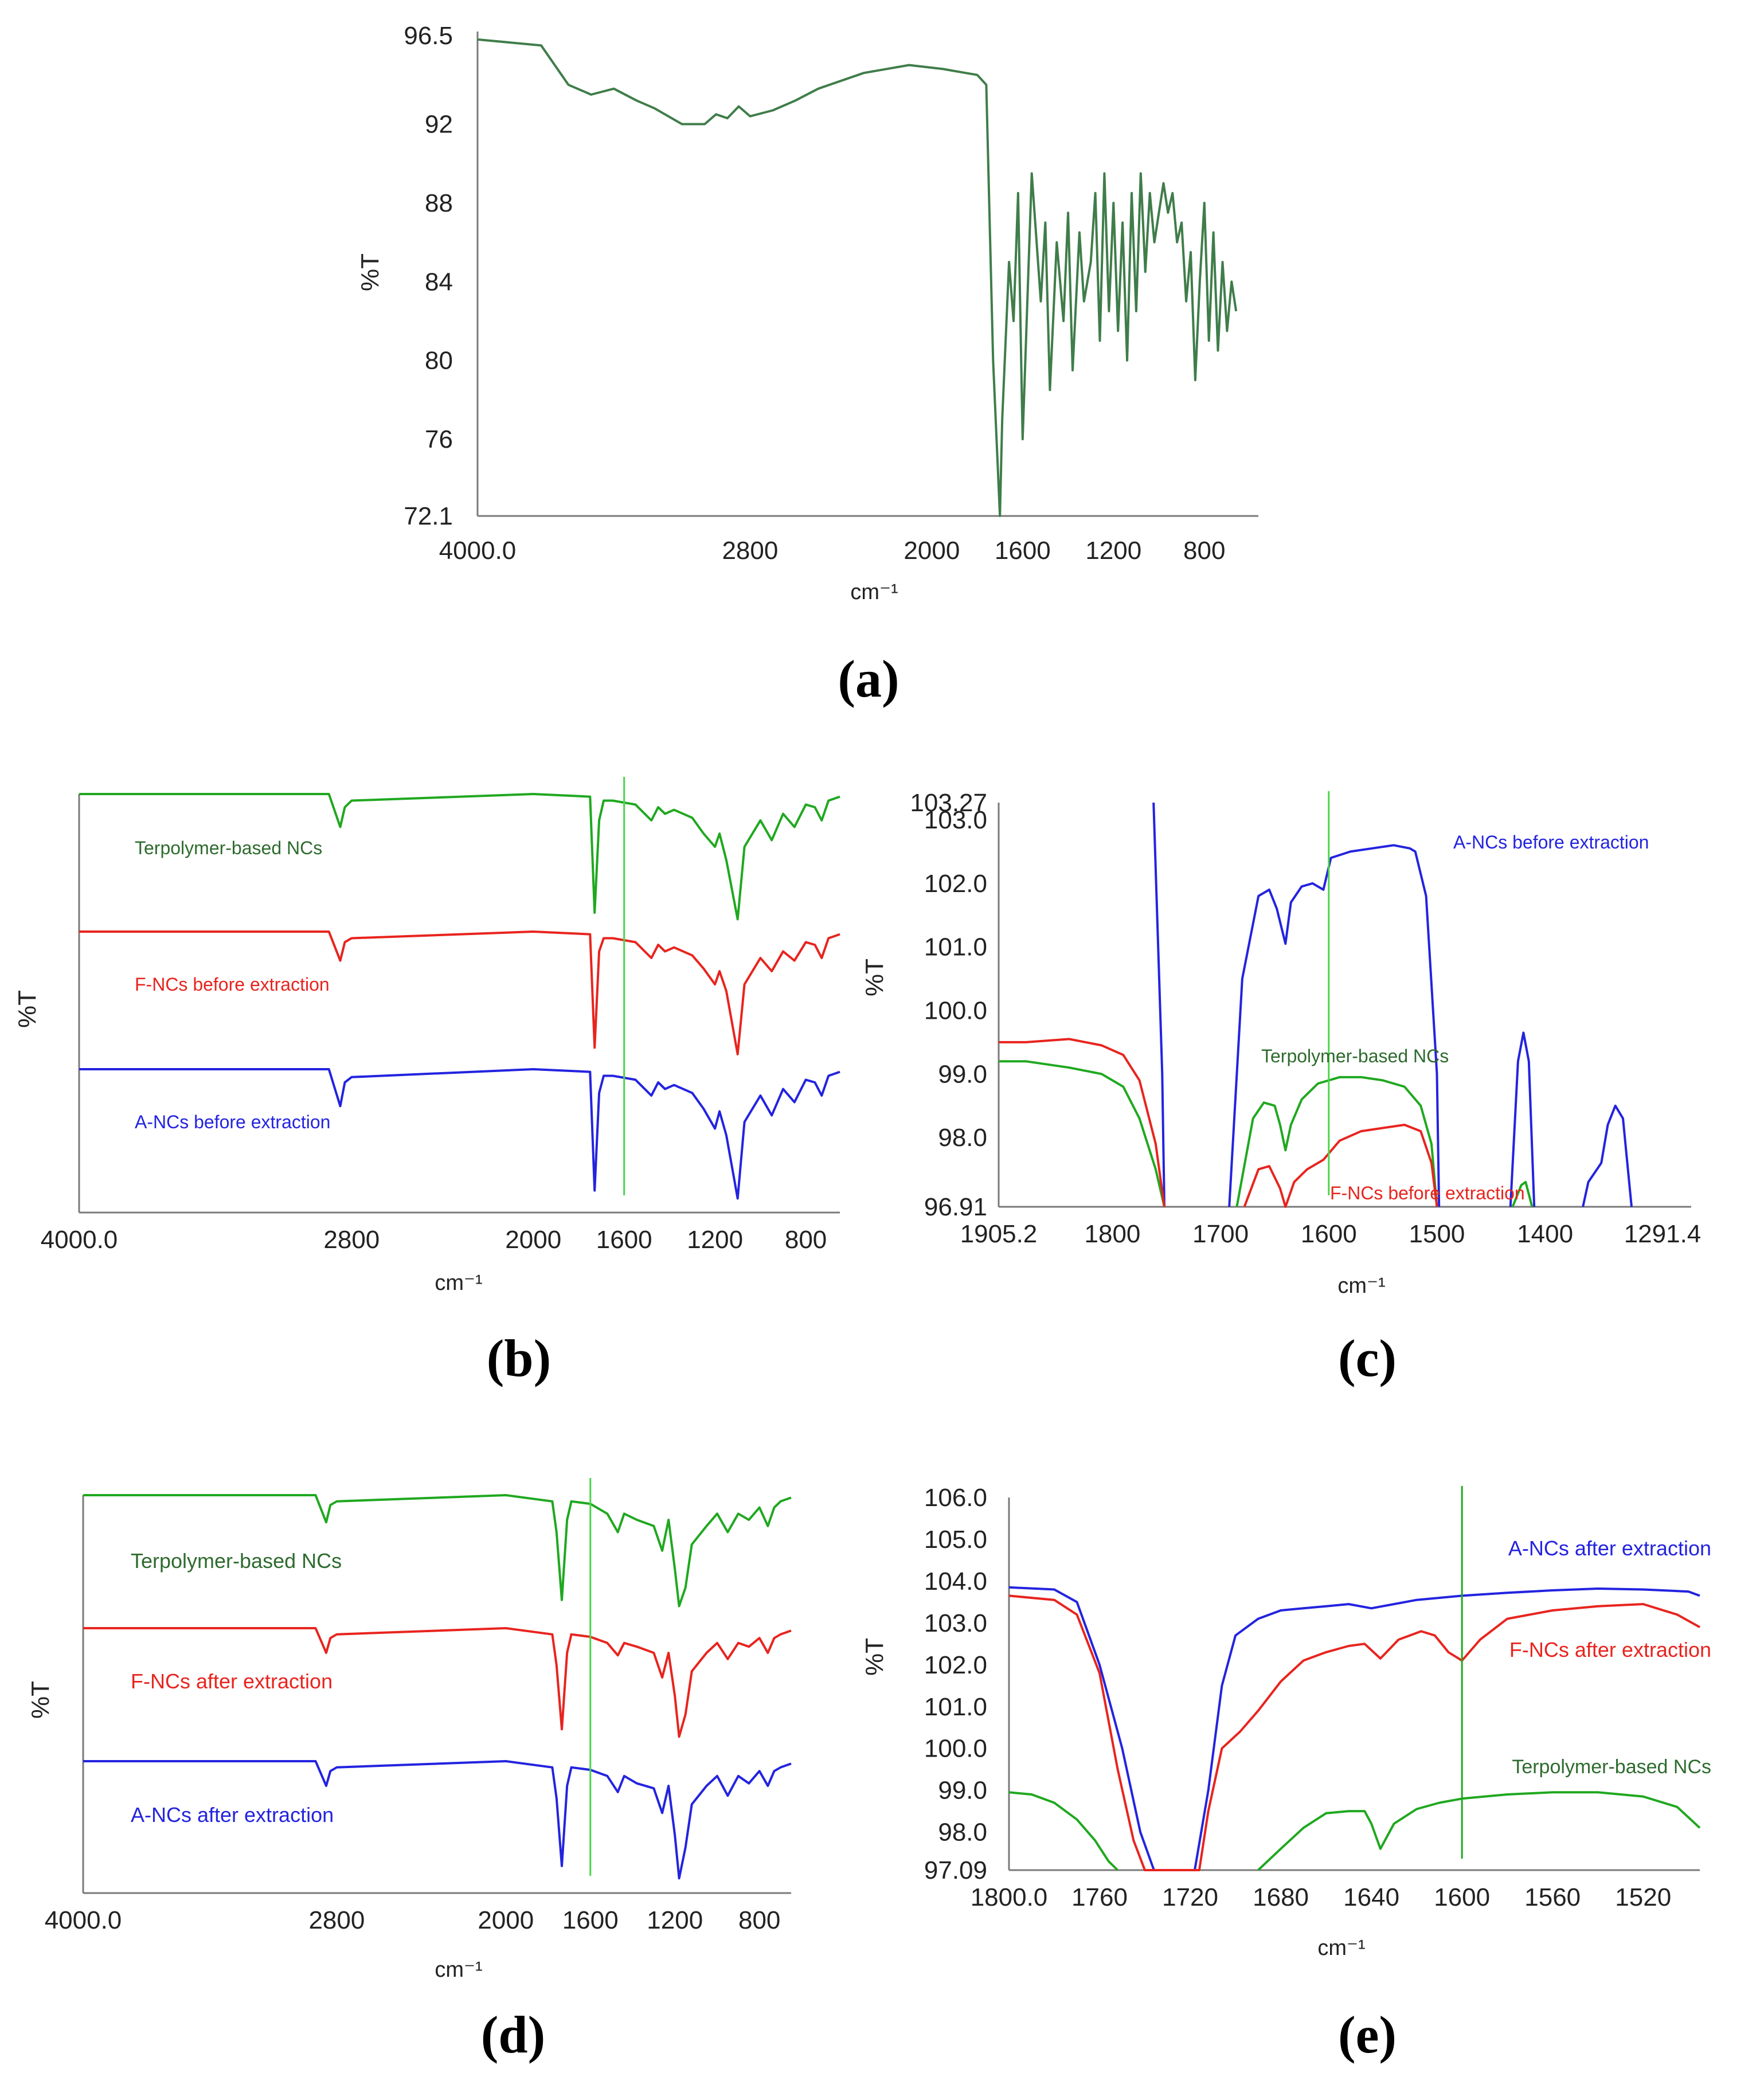  I want to click on panel-a-y-tick-label: 80, so click(439, 361).